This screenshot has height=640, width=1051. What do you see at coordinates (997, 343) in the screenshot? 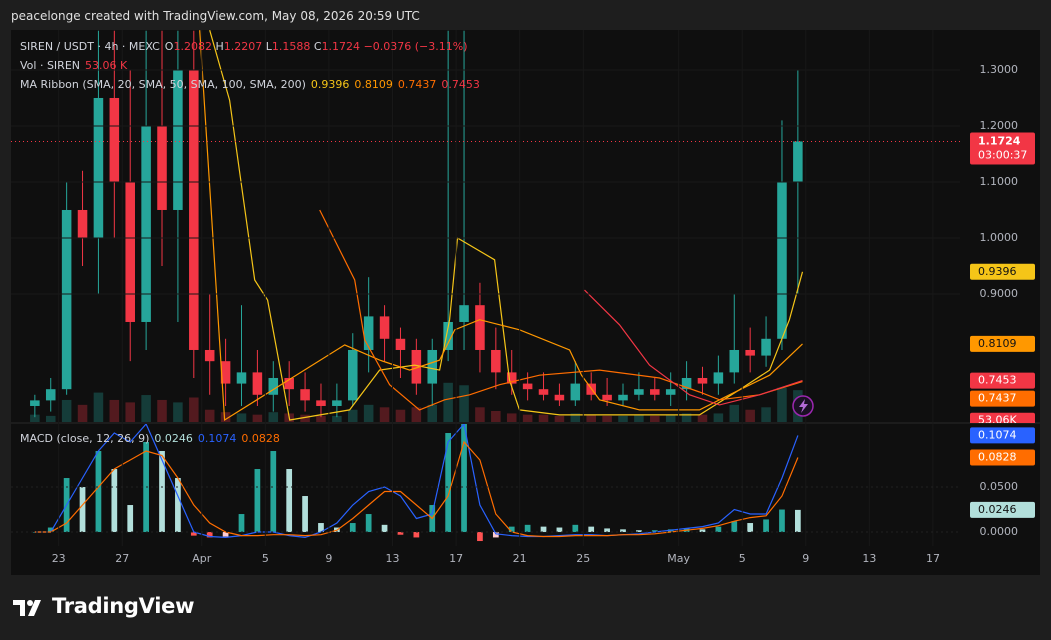
I see `axis-tag-label: 0.8109` at bounding box center [997, 343].